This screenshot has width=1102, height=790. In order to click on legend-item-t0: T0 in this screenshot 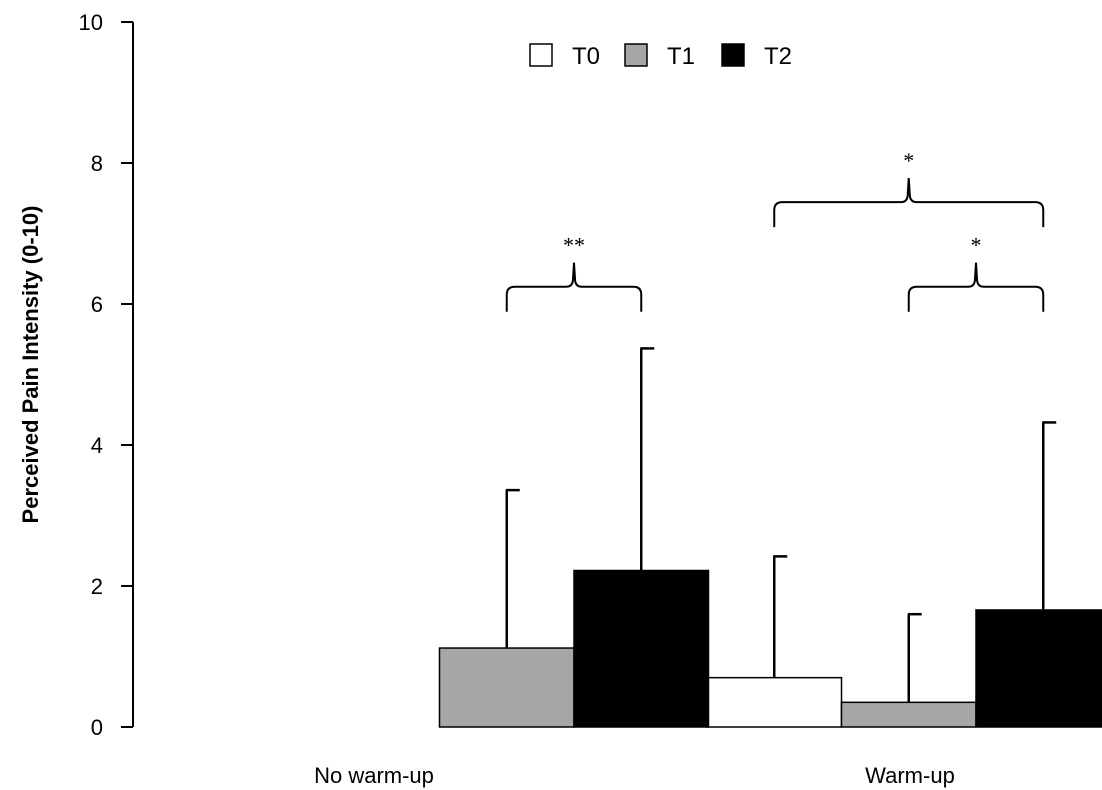, I will do `click(564, 56)`.